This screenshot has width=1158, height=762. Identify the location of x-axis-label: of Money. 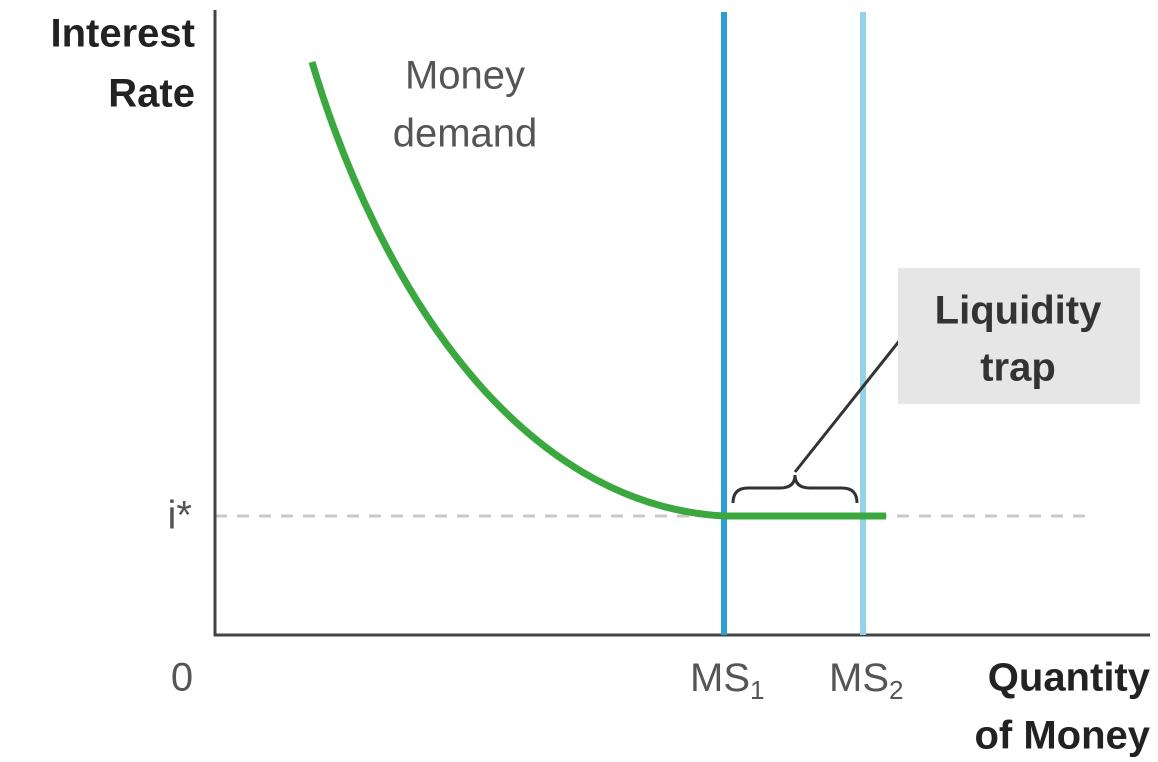
(1062, 736).